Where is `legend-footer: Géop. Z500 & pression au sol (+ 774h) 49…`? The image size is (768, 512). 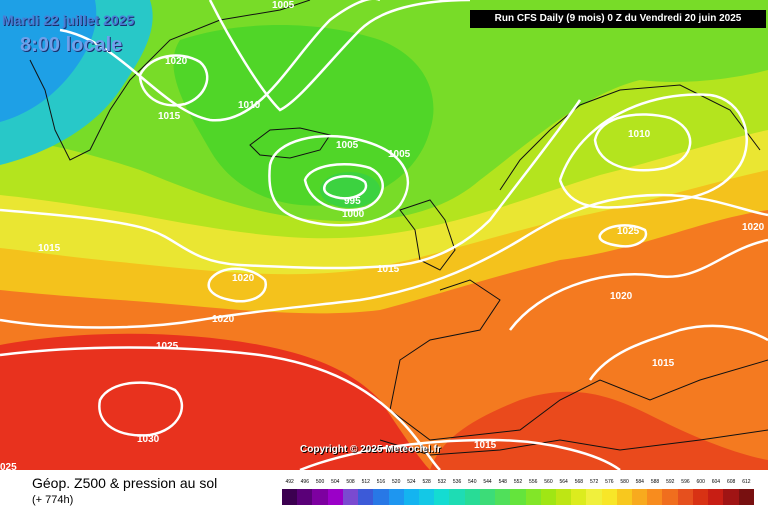
legend-footer: Géop. Z500 & pression au sol (+ 774h) 49… is located at coordinates (384, 491).